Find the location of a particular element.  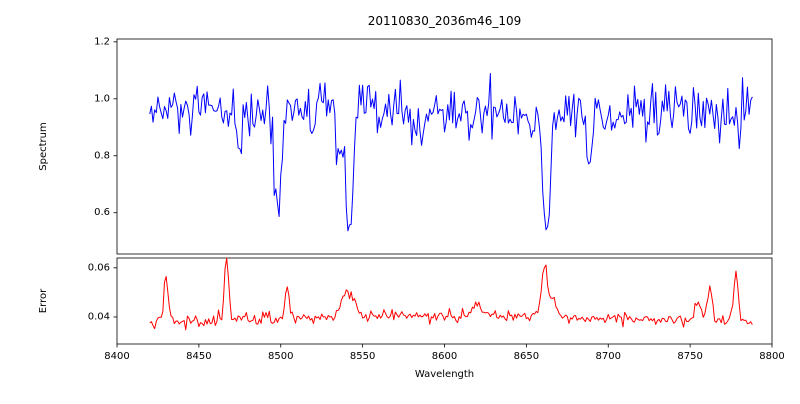

x-tick-label: 8800 is located at coordinates (771, 356).